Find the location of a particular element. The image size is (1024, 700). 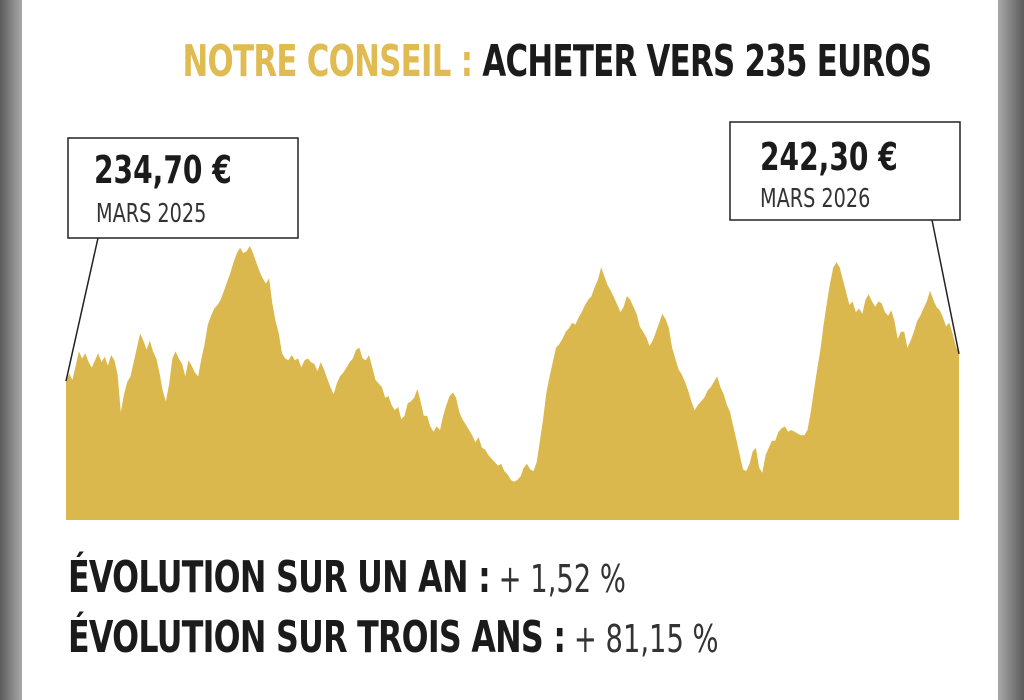

end-callout-leader is located at coordinates (945, 287).